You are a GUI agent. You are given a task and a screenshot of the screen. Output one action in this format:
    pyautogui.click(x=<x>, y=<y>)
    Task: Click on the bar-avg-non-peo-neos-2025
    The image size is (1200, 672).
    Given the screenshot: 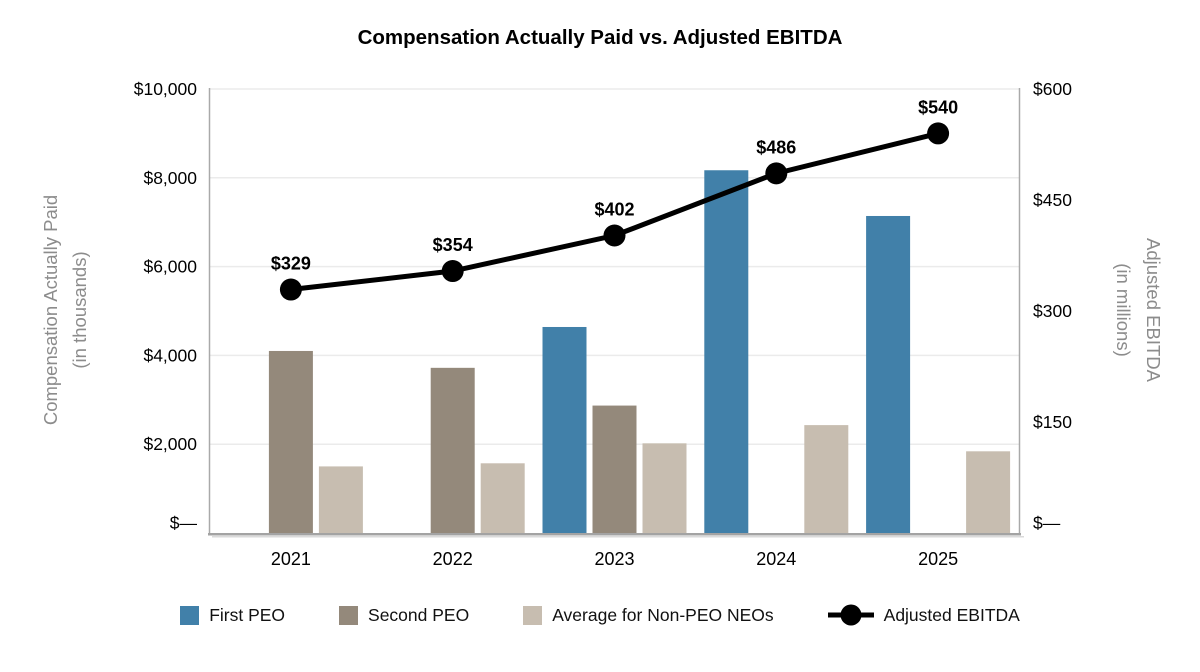 What is the action you would take?
    pyautogui.click(x=988, y=492)
    